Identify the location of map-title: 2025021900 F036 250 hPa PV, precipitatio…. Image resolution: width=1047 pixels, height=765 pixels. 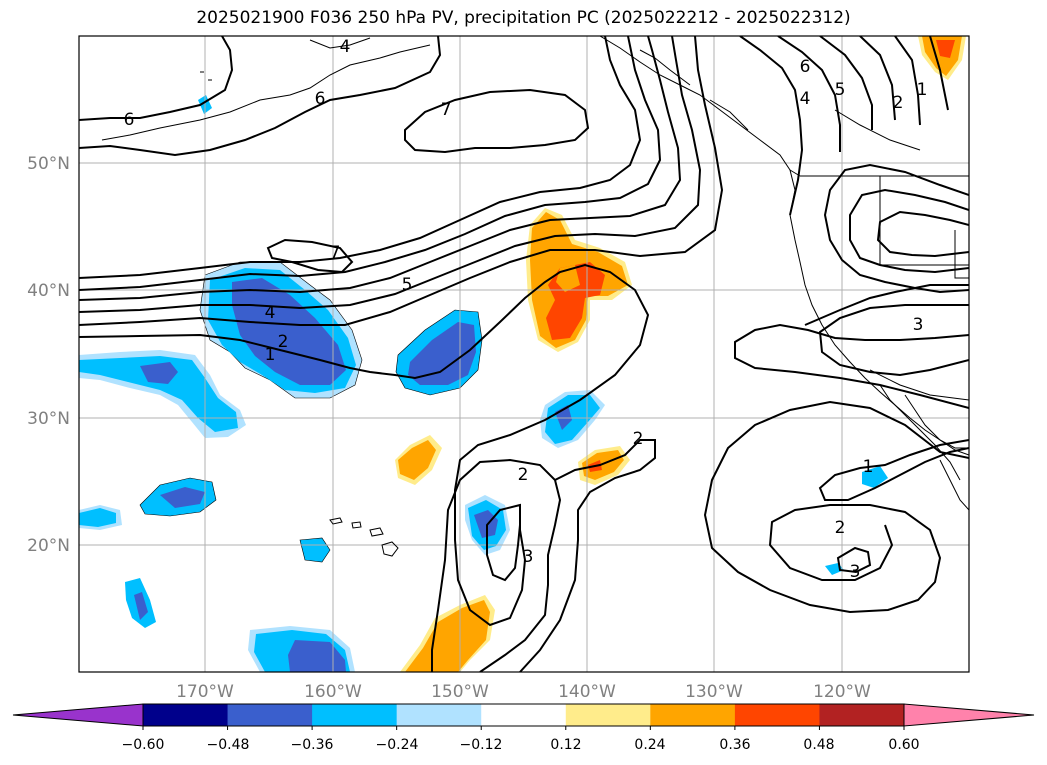
(523, 18).